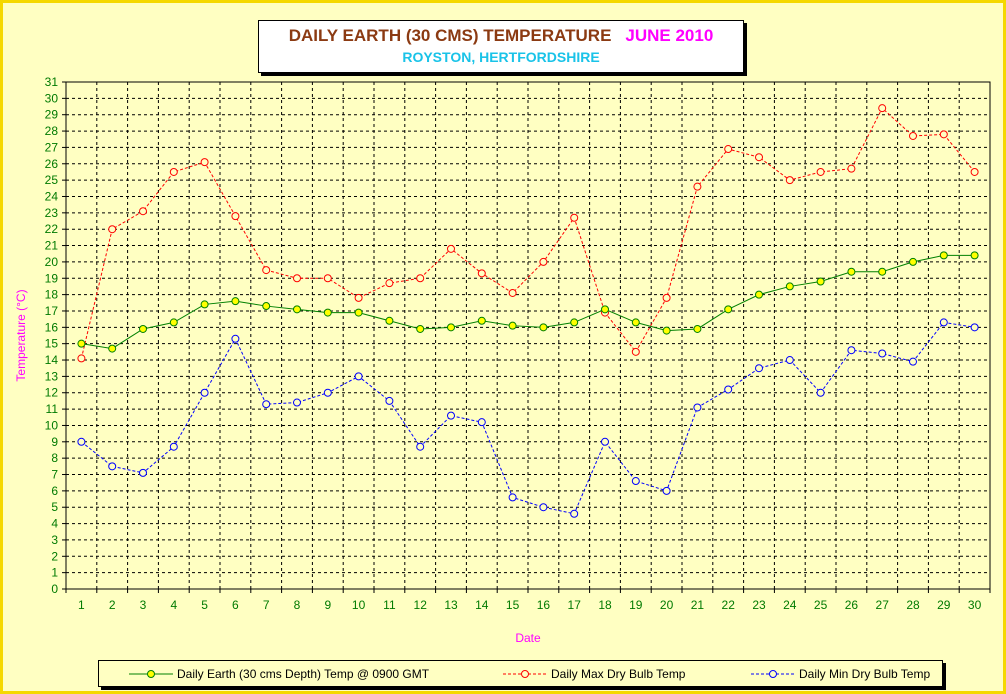  Describe the element at coordinates (421, 605) in the screenshot. I see `x-tick-label: 12` at that location.